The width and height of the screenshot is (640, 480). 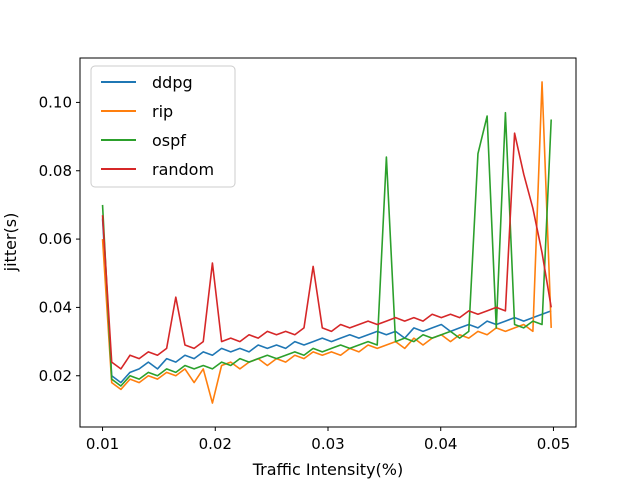 I want to click on legend: ddpg rip ospf random, so click(x=163, y=126).